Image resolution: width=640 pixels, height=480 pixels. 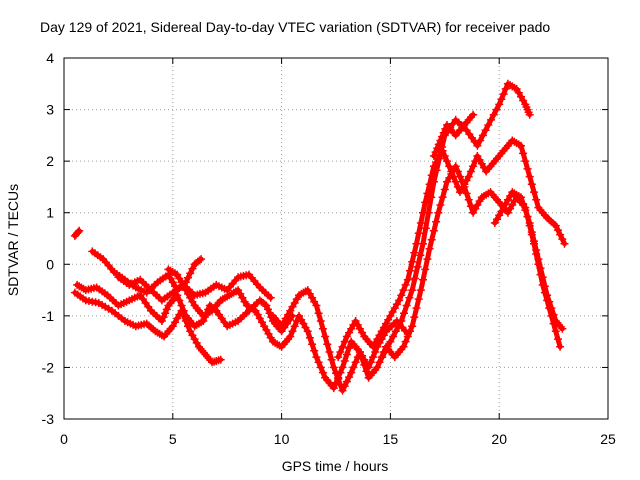 What do you see at coordinates (50, 58) in the screenshot?
I see `y-tick-label: 4` at bounding box center [50, 58].